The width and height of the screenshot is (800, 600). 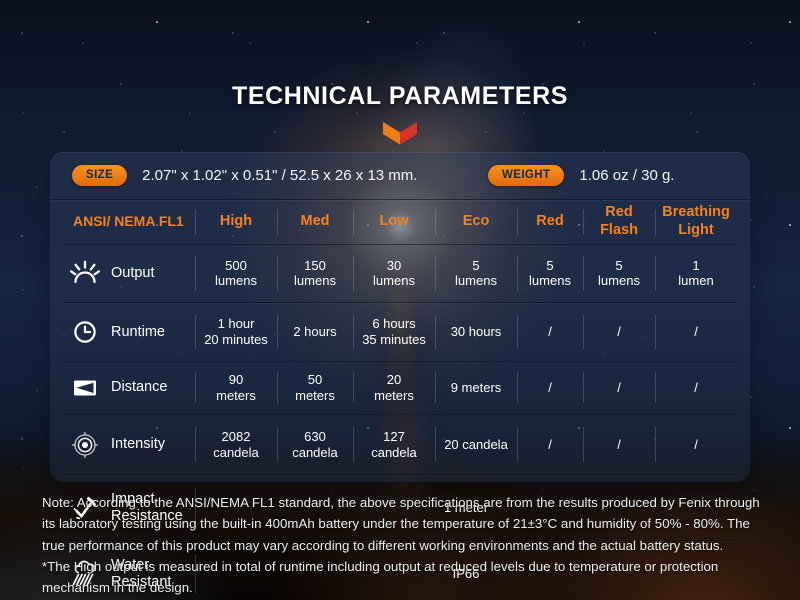 I want to click on impact-resistance-value: 1 meter, so click(x=466, y=507).